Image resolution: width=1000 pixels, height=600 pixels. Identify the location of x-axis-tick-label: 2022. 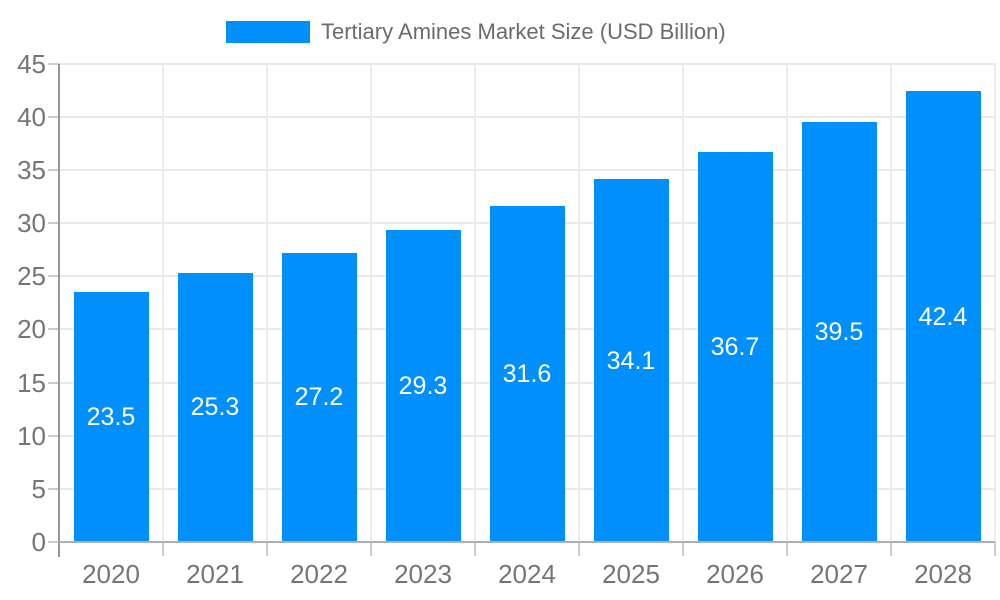
(319, 574).